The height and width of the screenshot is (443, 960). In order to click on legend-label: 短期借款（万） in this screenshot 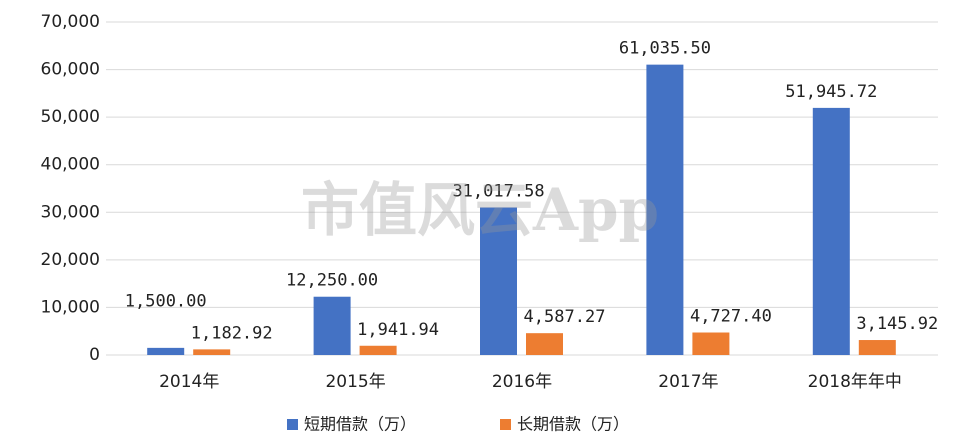, I will do `click(360, 424)`.